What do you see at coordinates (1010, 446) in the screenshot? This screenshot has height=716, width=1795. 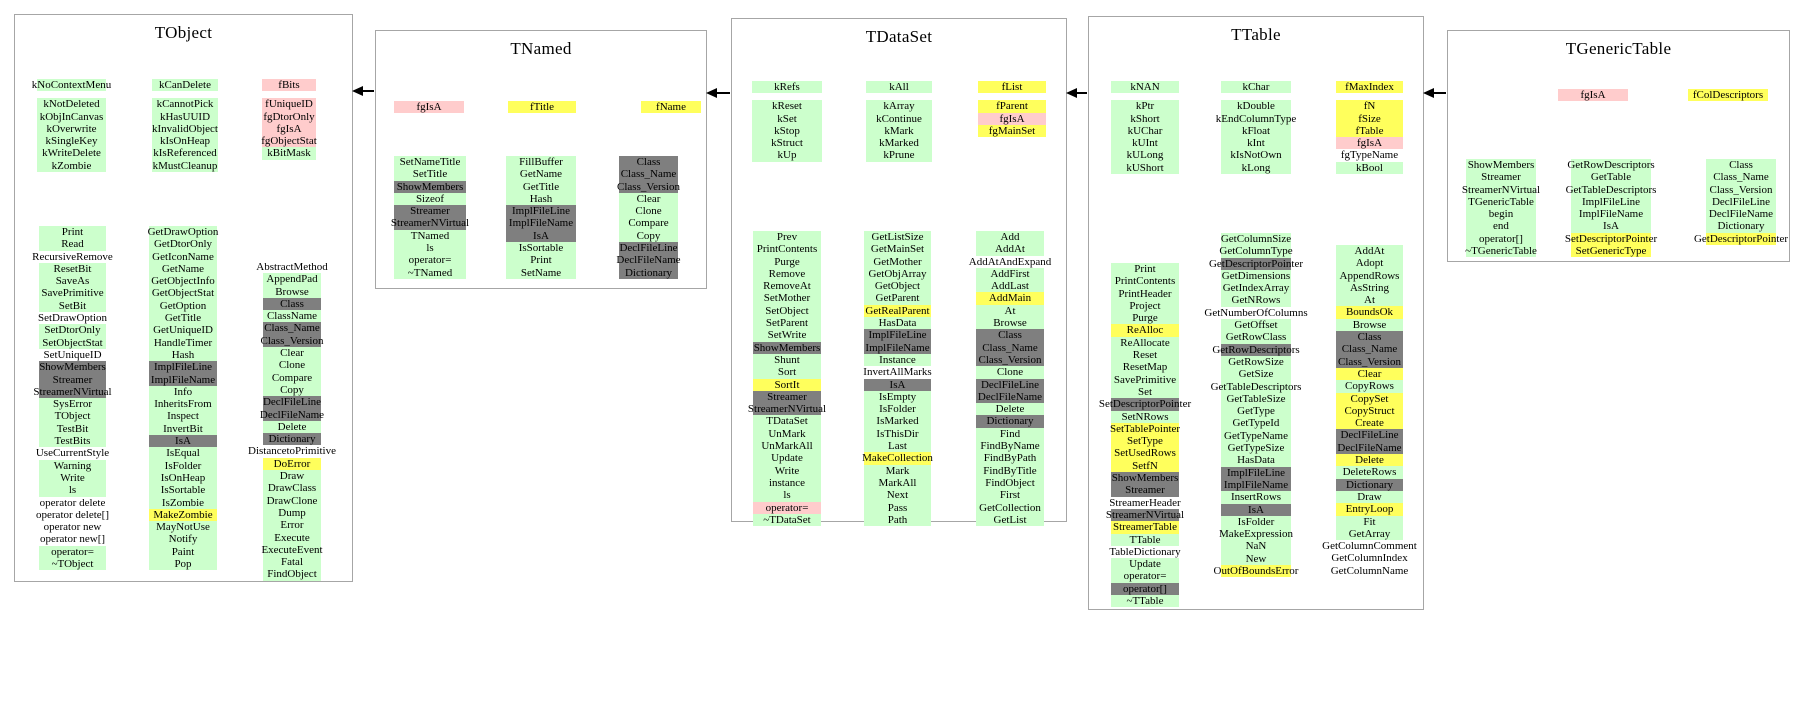 I see `member-item: FindByName` at bounding box center [1010, 446].